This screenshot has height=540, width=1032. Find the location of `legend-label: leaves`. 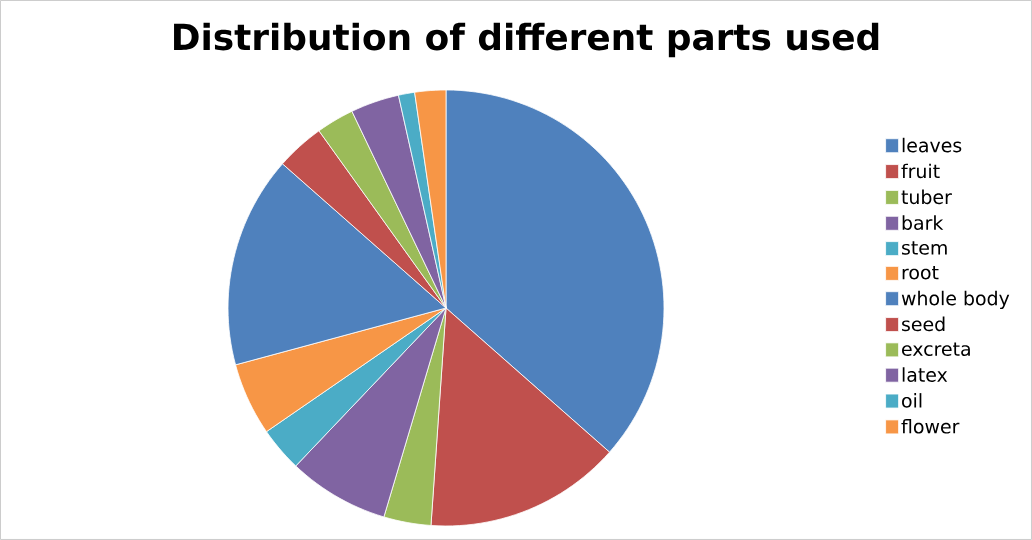

legend-label: leaves is located at coordinates (932, 145).